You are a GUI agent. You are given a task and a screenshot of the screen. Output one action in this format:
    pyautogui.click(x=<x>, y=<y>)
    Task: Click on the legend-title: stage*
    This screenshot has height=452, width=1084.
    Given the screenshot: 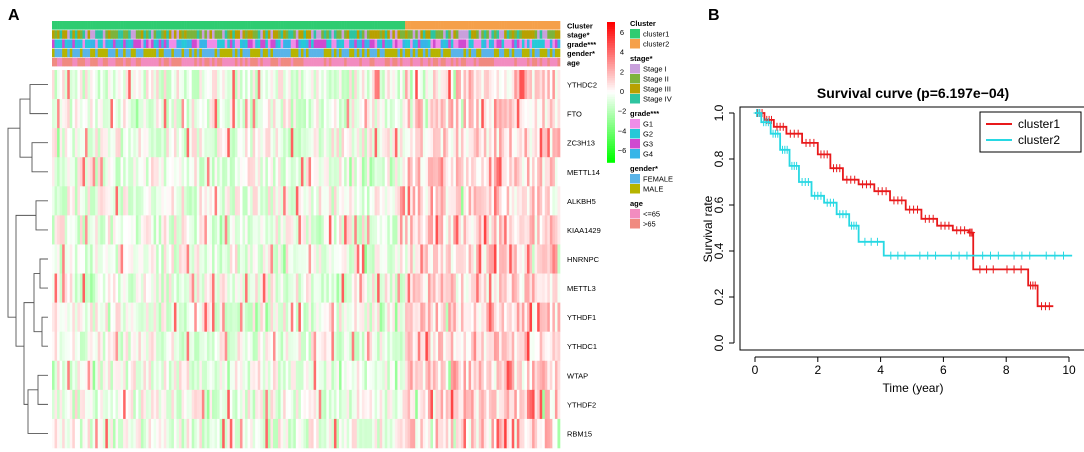 What is the action you would take?
    pyautogui.click(x=641, y=58)
    